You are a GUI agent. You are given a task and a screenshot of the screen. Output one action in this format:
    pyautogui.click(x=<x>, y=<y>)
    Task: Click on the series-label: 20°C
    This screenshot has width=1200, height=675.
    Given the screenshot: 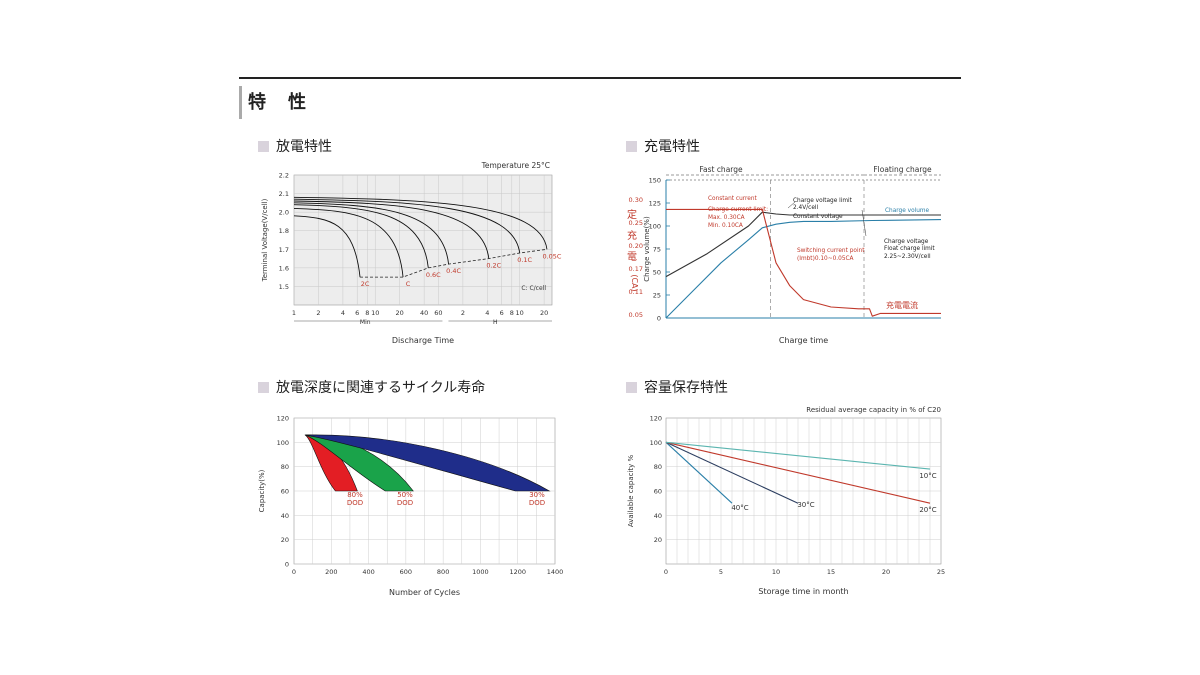 What is the action you would take?
    pyautogui.click(x=927, y=510)
    